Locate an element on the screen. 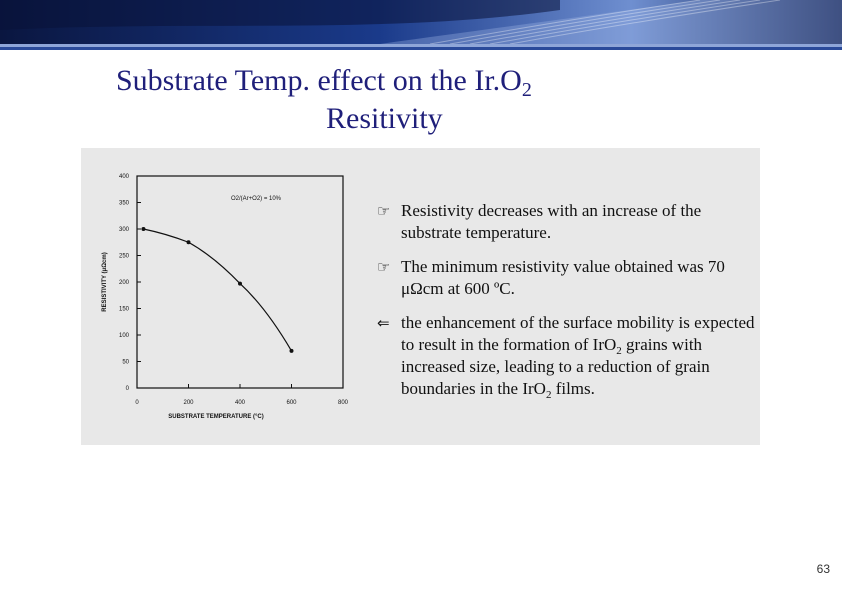 This screenshot has width=842, height=595. y-tick-label: 50 is located at coordinates (125, 363).